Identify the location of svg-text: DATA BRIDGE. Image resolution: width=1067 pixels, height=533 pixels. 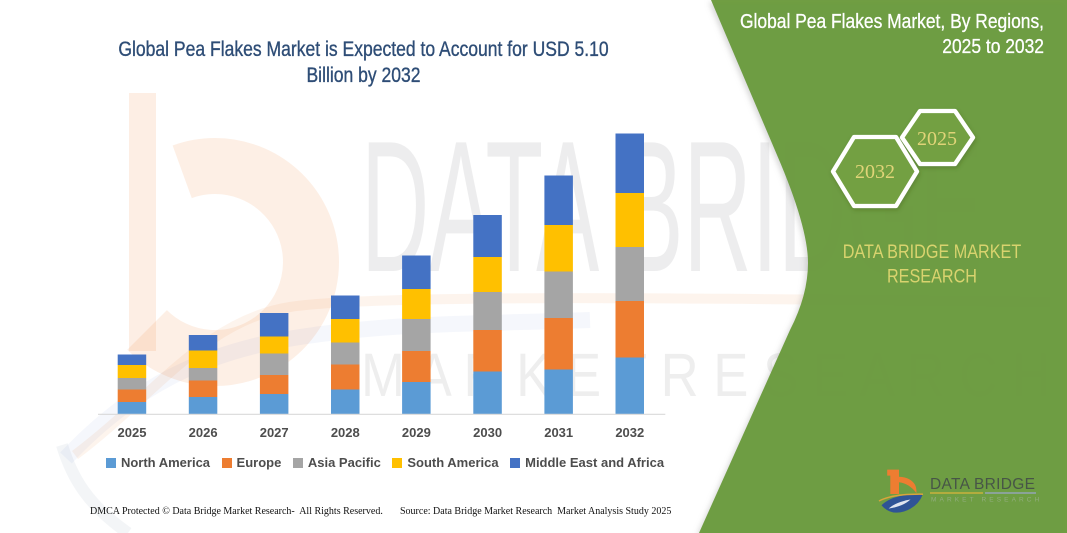
(982, 484).